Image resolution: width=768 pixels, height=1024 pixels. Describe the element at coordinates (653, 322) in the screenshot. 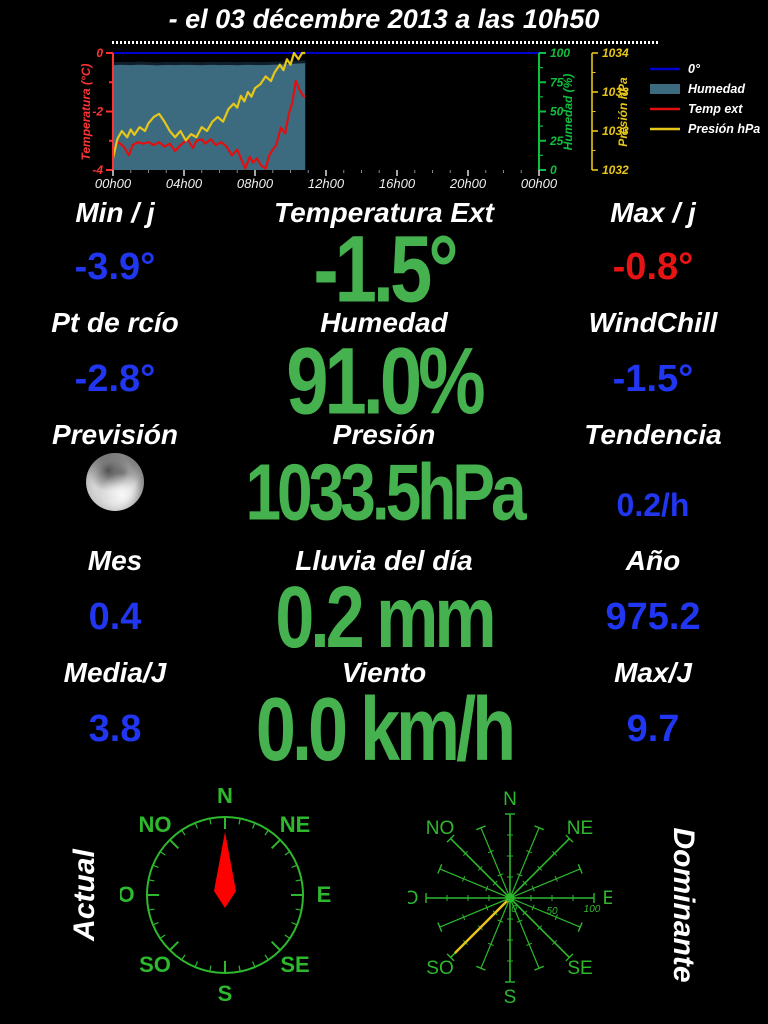

I see `stat-label-windchill: WindChill` at that location.